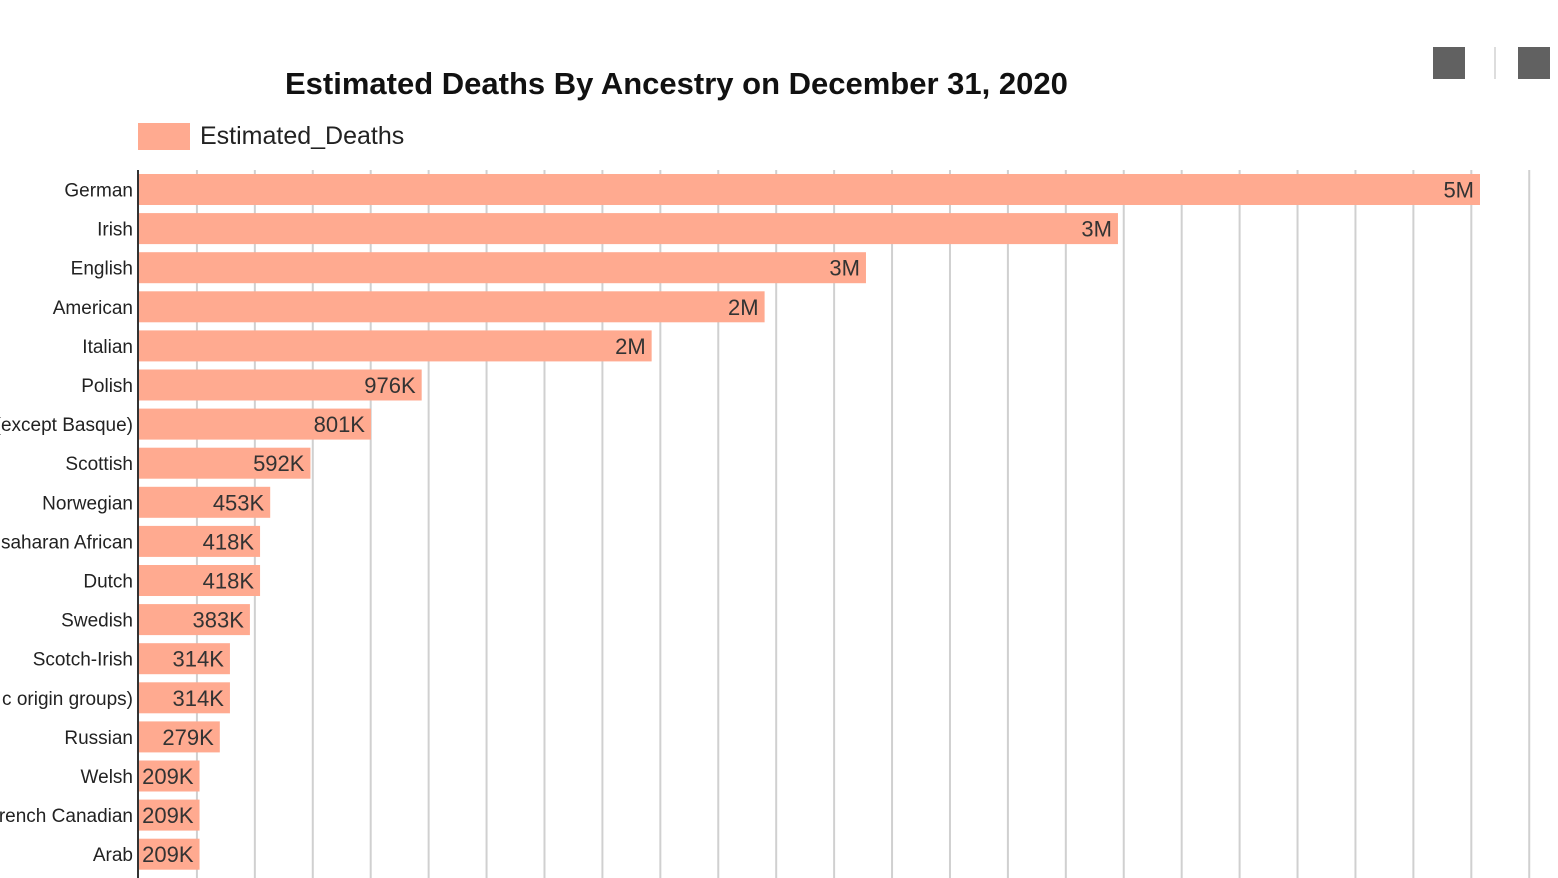 The height and width of the screenshot is (878, 1558). Describe the element at coordinates (115, 230) in the screenshot. I see `category-label: Irish` at that location.